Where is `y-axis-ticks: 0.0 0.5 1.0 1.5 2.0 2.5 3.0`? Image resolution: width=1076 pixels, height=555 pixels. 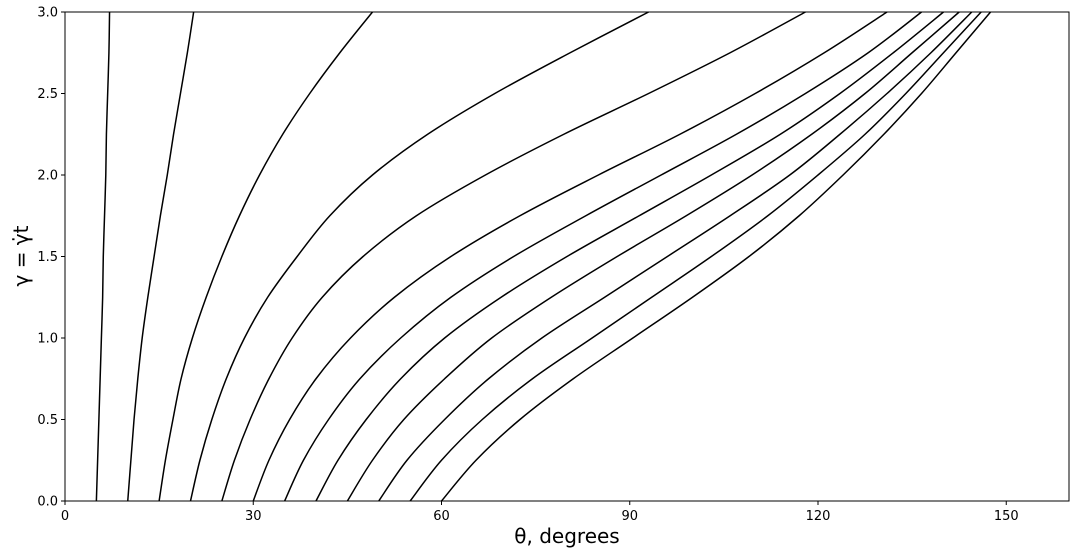
y-axis-ticks: 0.0 0.5 1.0 1.5 2.0 2.5 3.0 is located at coordinates (51, 258).